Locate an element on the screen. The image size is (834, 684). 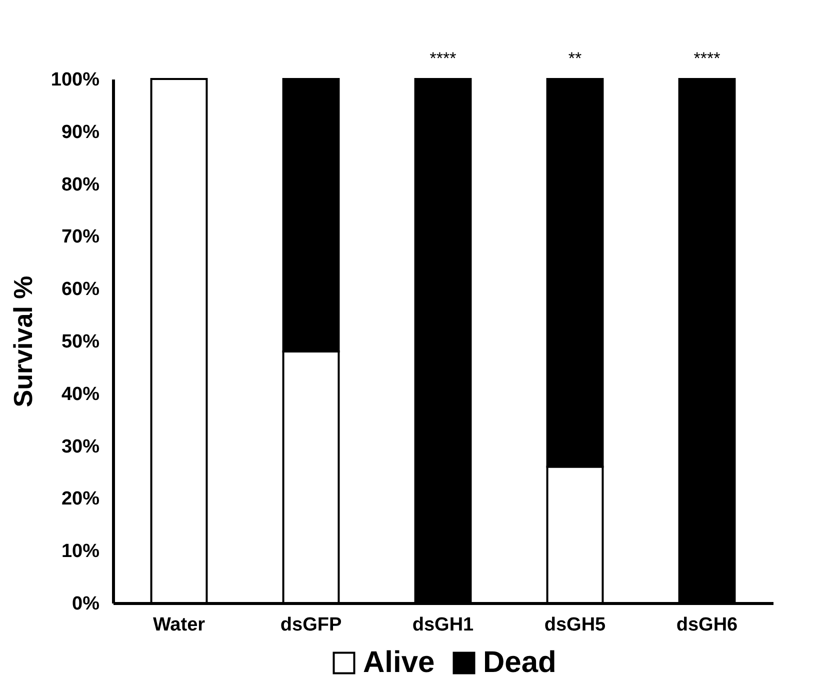
y-tick-label: 0% is located at coordinates (86, 604).